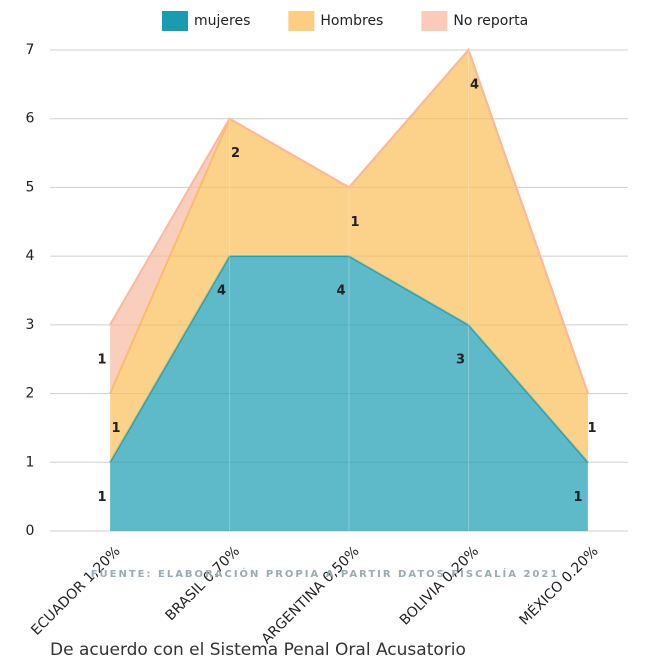 This screenshot has height=656, width=651. What do you see at coordinates (30, 256) in the screenshot?
I see `y-tick-label: 4` at bounding box center [30, 256].